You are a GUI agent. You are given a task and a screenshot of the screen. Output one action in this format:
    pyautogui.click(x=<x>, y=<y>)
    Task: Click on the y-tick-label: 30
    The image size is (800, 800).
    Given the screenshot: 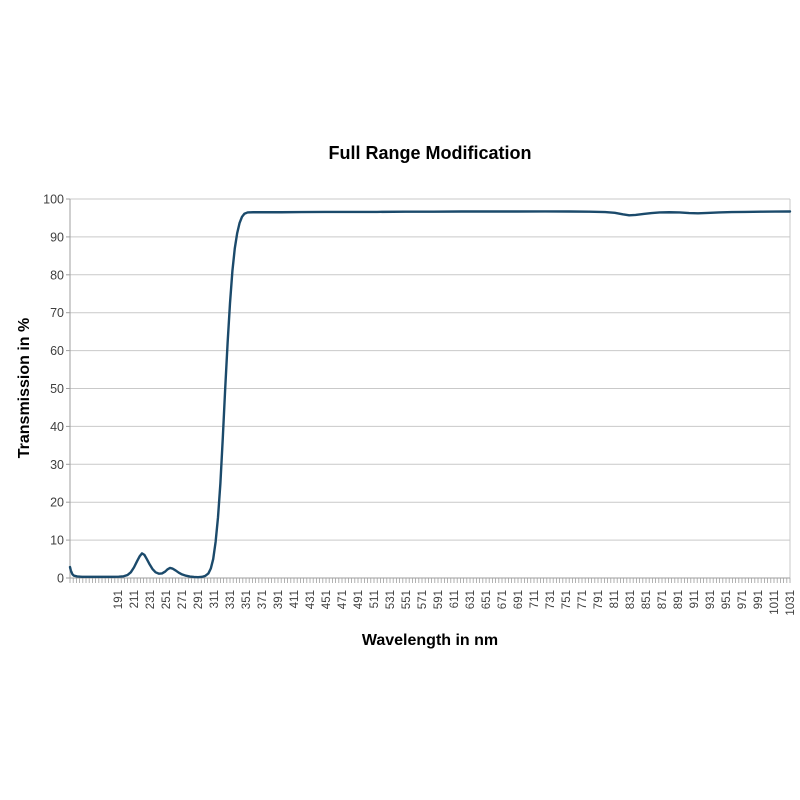 What is the action you would take?
    pyautogui.click(x=57, y=465)
    